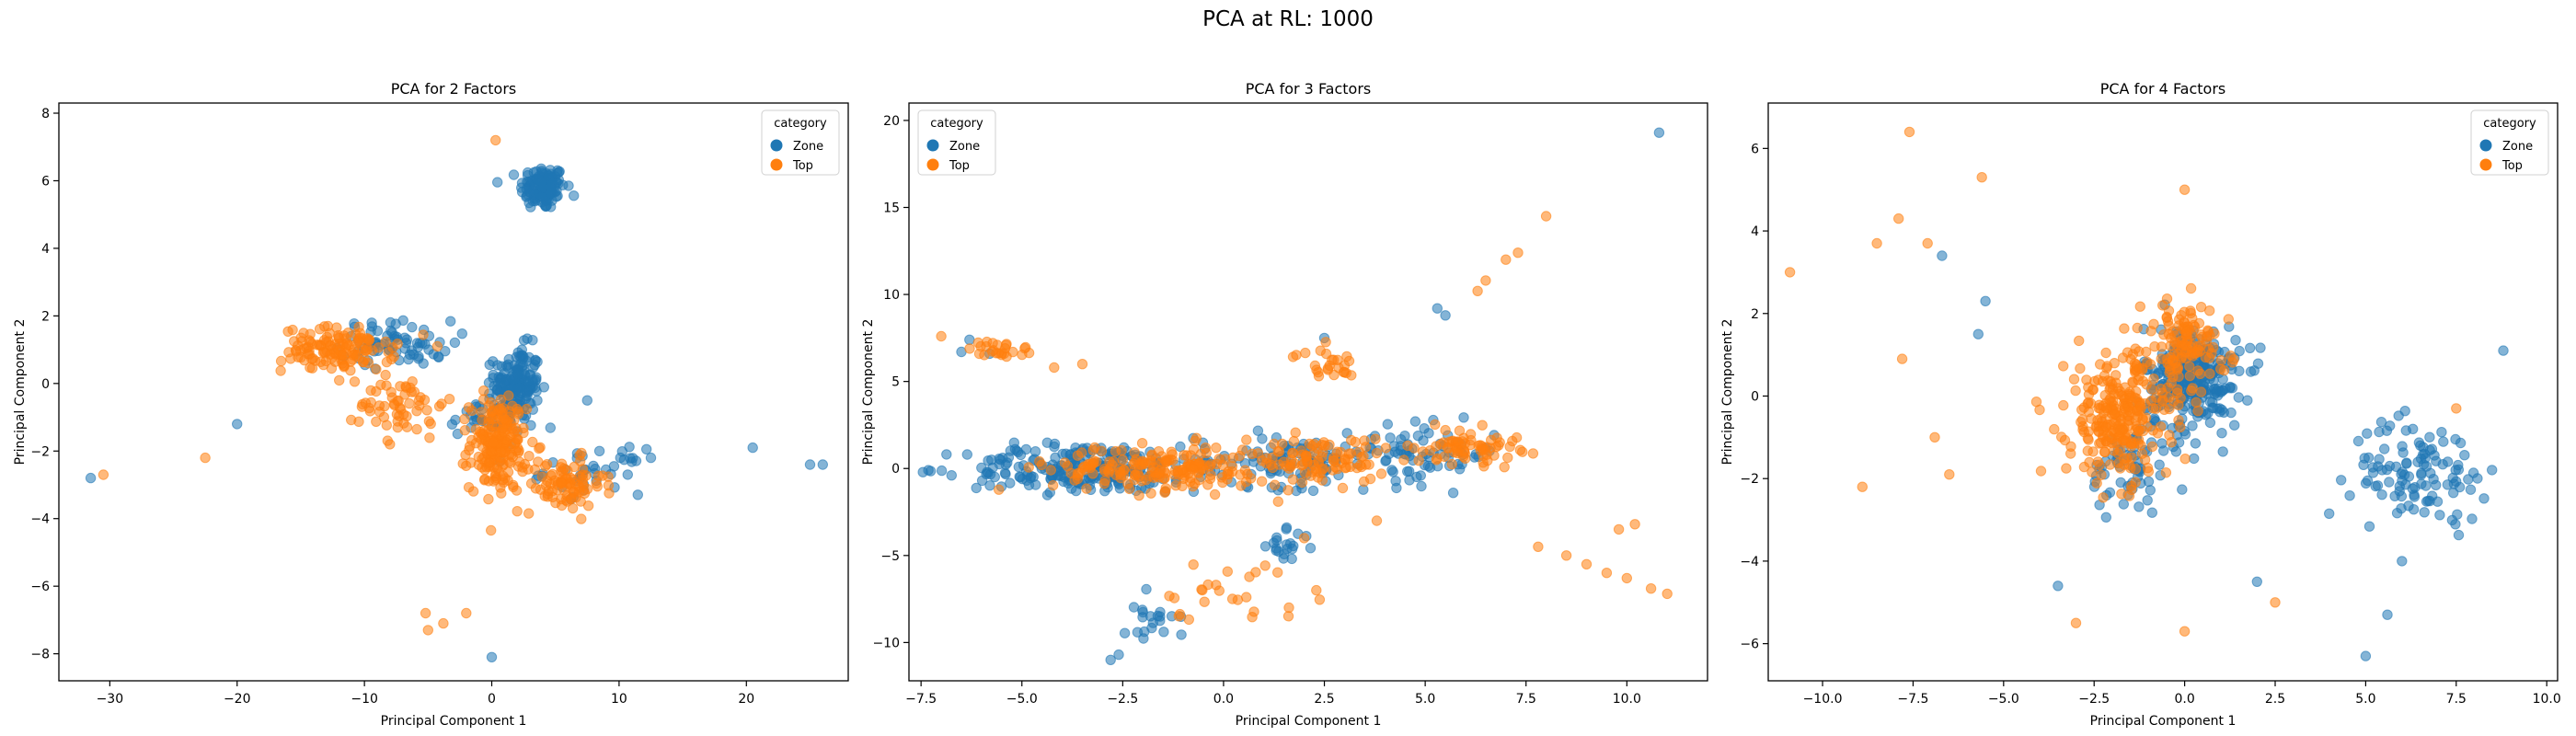 This screenshot has height=736, width=2576. What do you see at coordinates (2163, 721) in the screenshot?
I see `x-axis-label: Principal Component 1` at bounding box center [2163, 721].